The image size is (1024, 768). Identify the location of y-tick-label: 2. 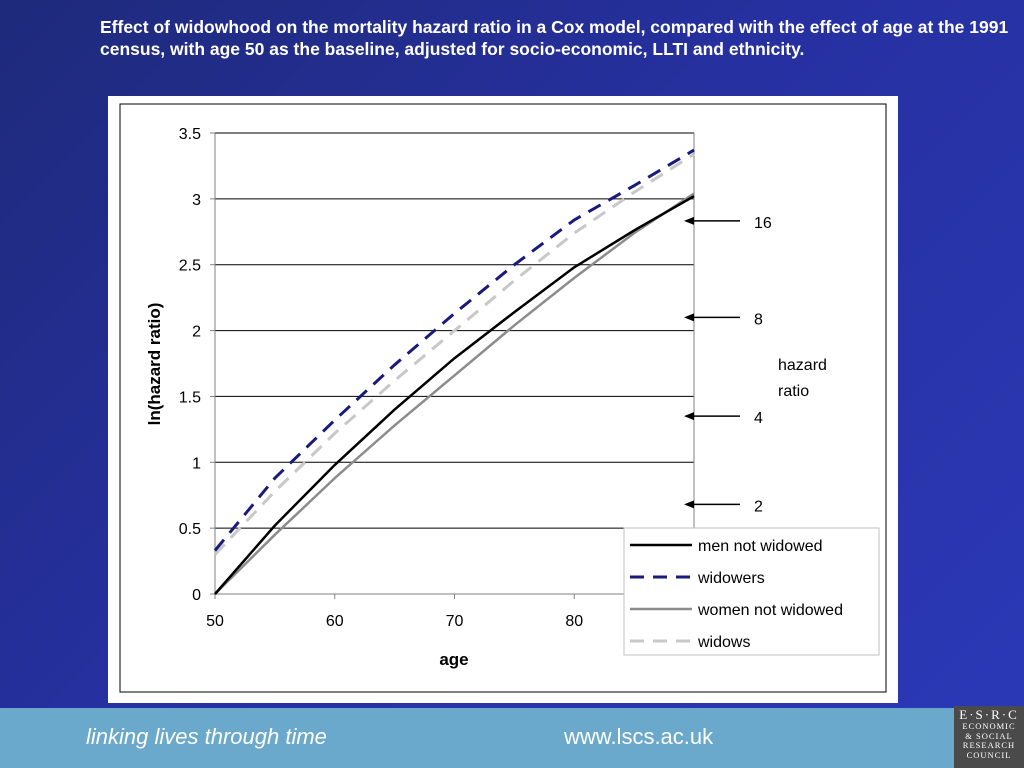
(196, 332).